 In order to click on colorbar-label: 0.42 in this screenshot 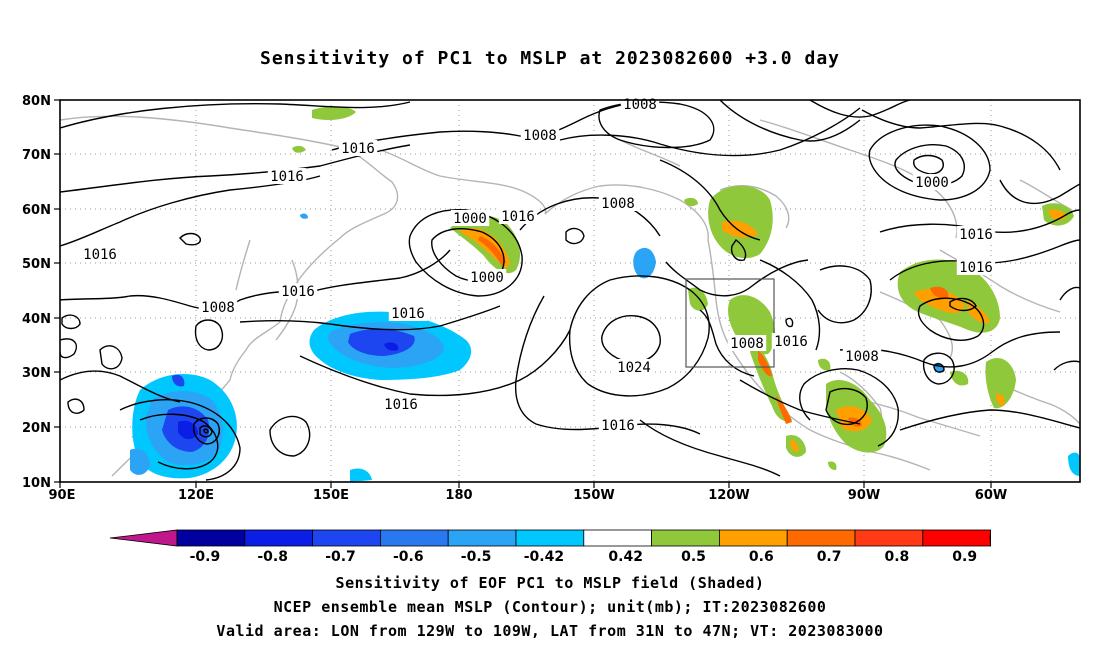, I will do `click(625, 557)`.